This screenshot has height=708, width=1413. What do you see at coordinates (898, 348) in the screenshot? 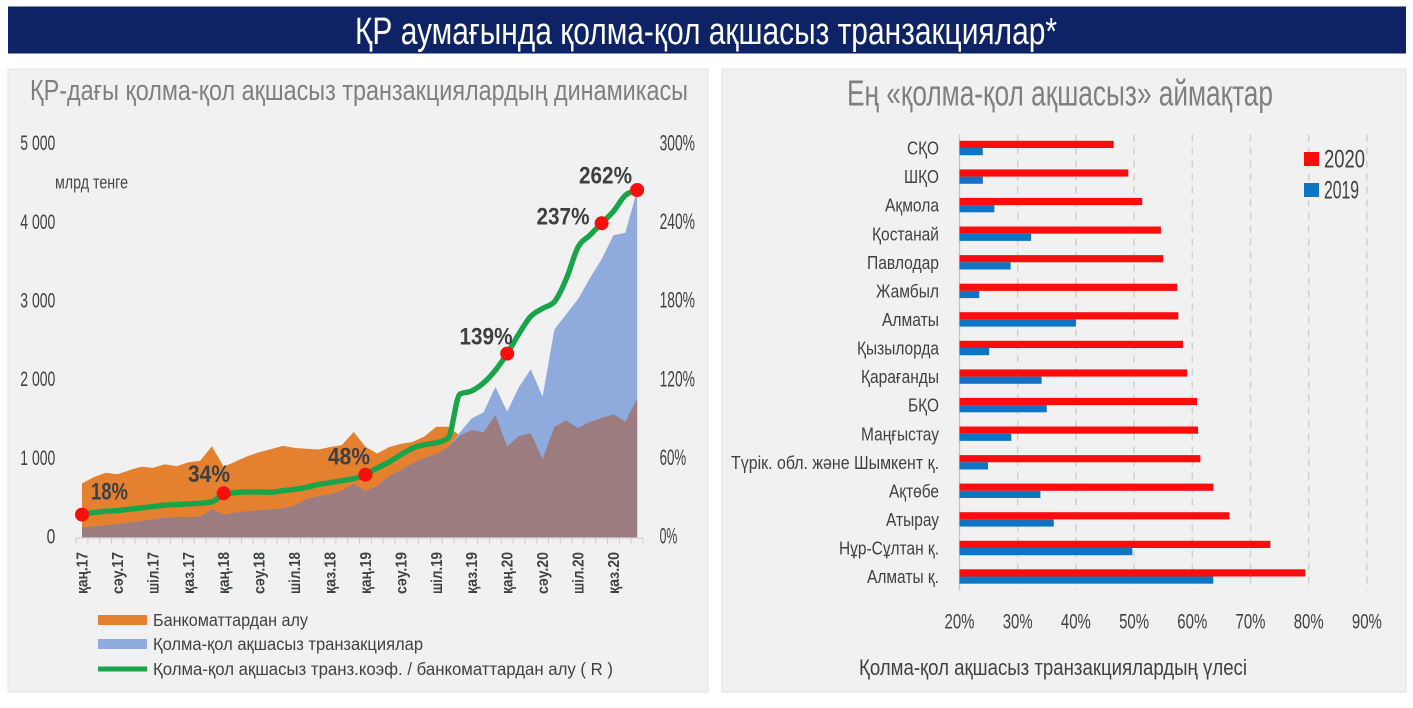
I see `svg-text: Қызылорда` at bounding box center [898, 348].